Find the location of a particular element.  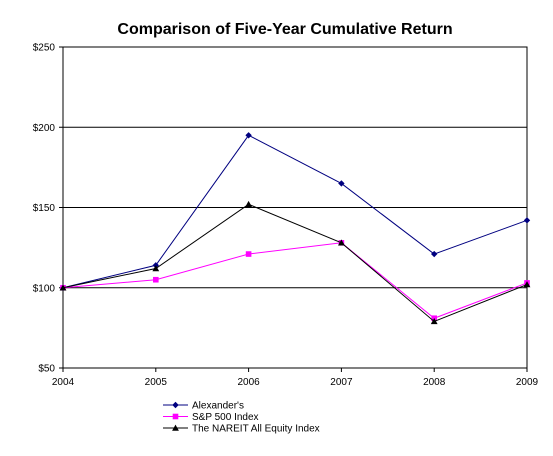

x-axis-ticks: 2004 2005 2006 2007 2008 2009 is located at coordinates (295, 378).